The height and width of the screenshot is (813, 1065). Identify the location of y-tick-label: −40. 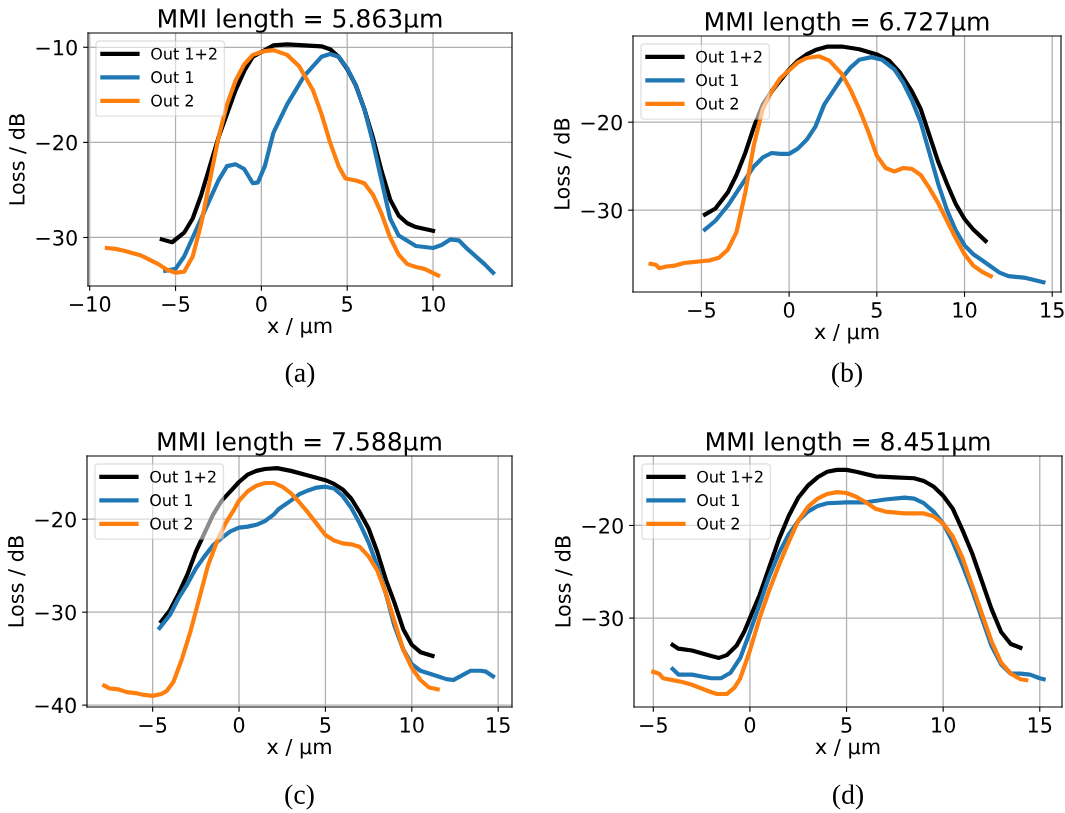
(55, 705).